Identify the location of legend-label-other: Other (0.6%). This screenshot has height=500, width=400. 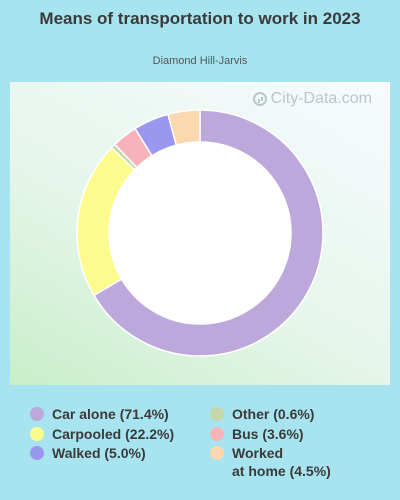
(273, 414).